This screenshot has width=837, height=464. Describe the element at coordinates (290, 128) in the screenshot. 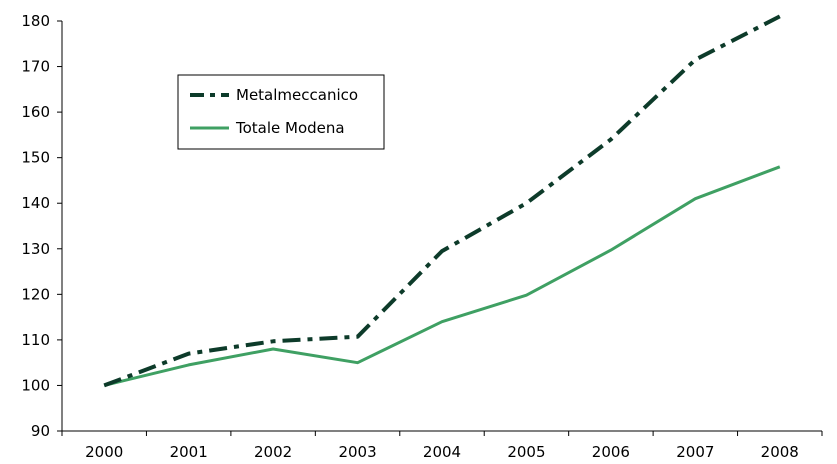

I see `legend-label-totale-modena: Totale Modena` at that location.